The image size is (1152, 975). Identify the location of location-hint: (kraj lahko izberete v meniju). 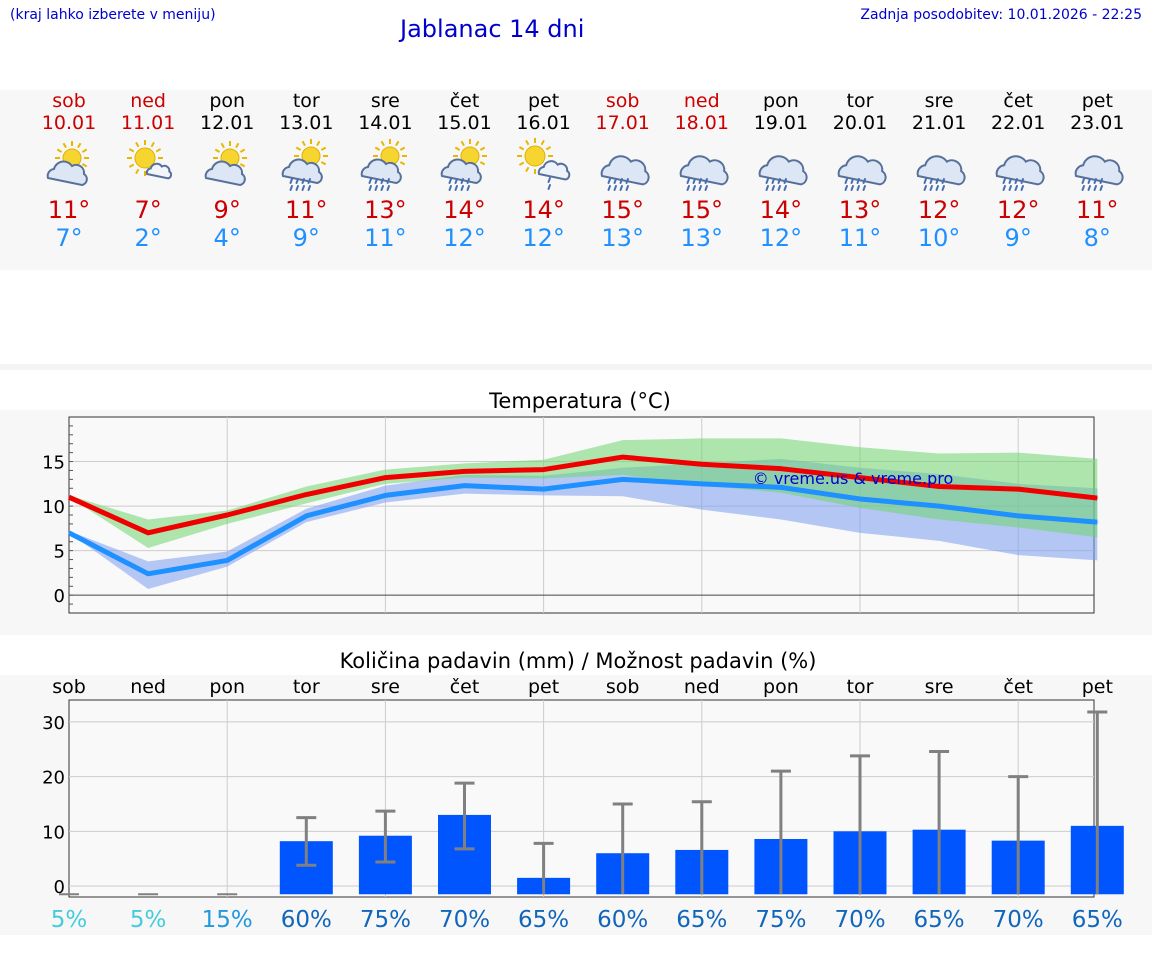
(113, 15).